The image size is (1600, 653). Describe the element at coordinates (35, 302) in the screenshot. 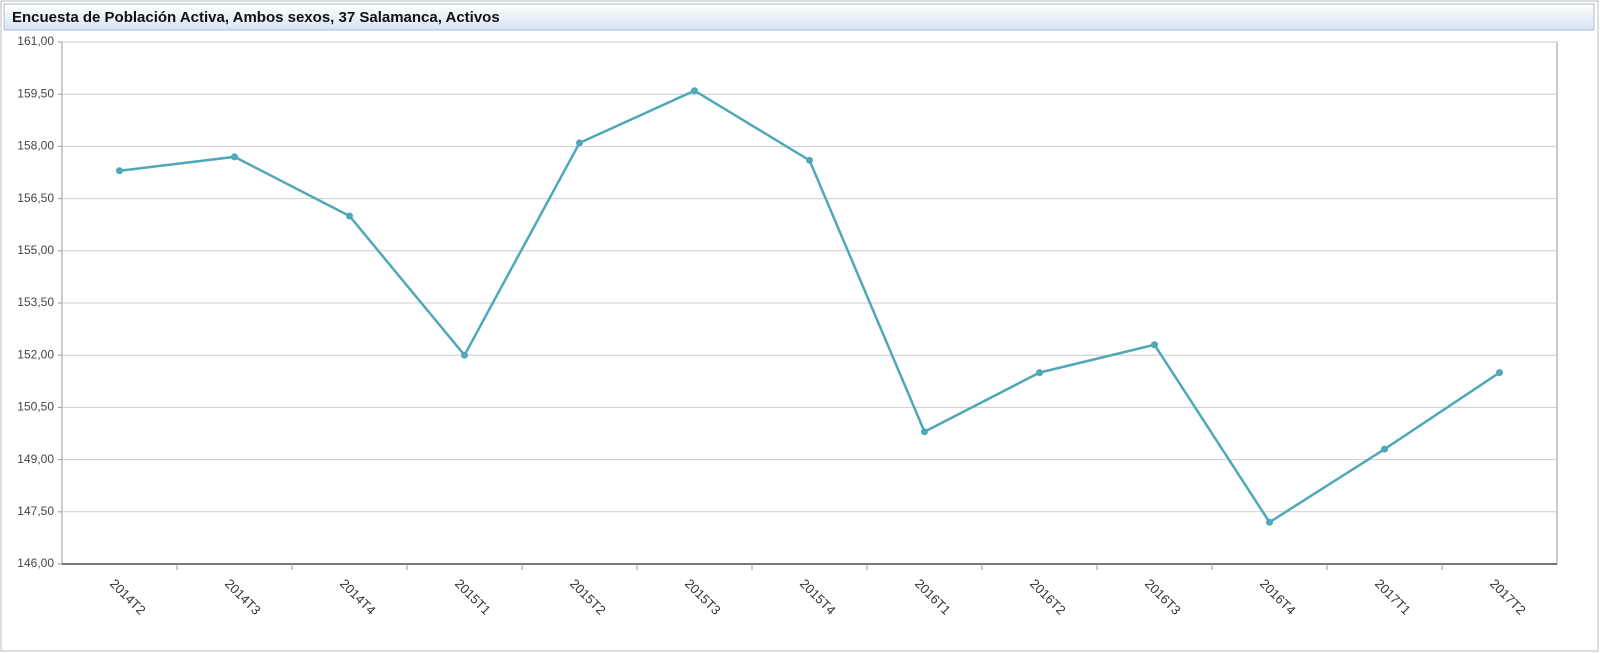

I see `y-tick-label: 153,50` at that location.